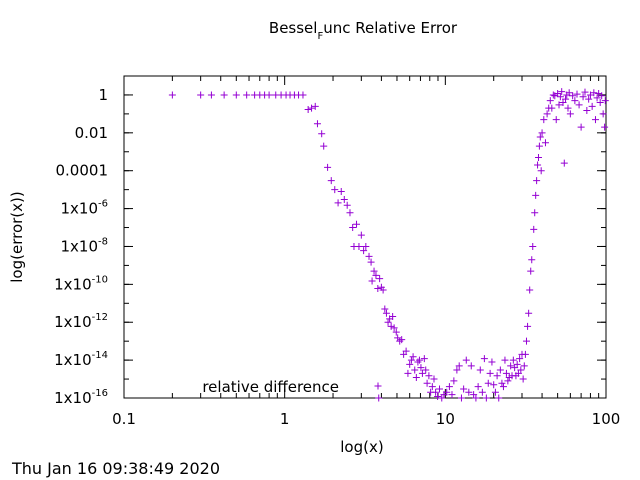 Image resolution: width=640 pixels, height=480 pixels. Describe the element at coordinates (81, 321) in the screenshot. I see `y-tick-label: 1x10⁻¹²` at that location.